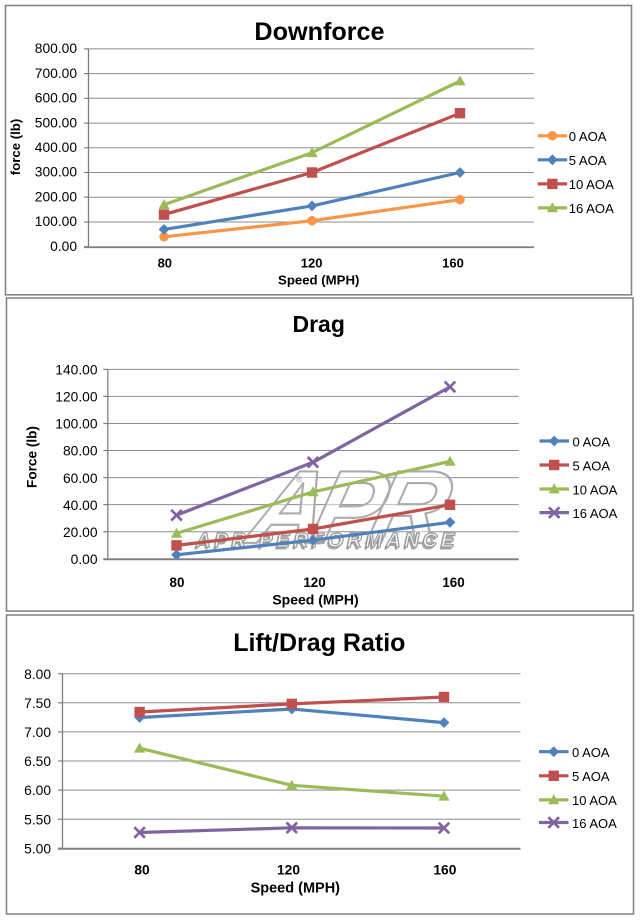 This screenshot has width=640, height=922. Describe the element at coordinates (80, 532) in the screenshot. I see `svg-text: 20.00` at that location.